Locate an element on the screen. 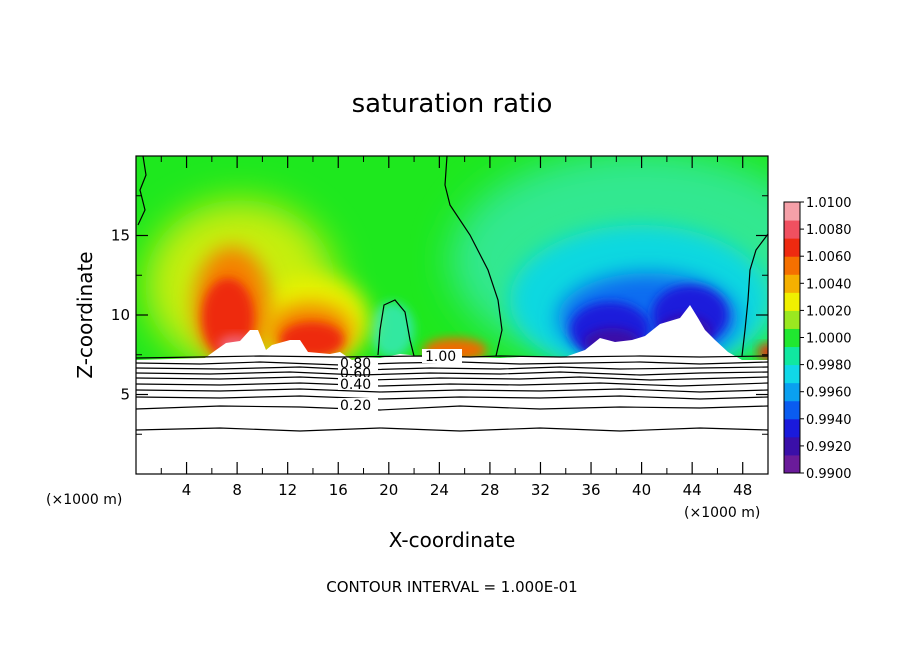 This screenshot has width=904, height=654. contour-label-0-40: 0.40 is located at coordinates (355, 385).